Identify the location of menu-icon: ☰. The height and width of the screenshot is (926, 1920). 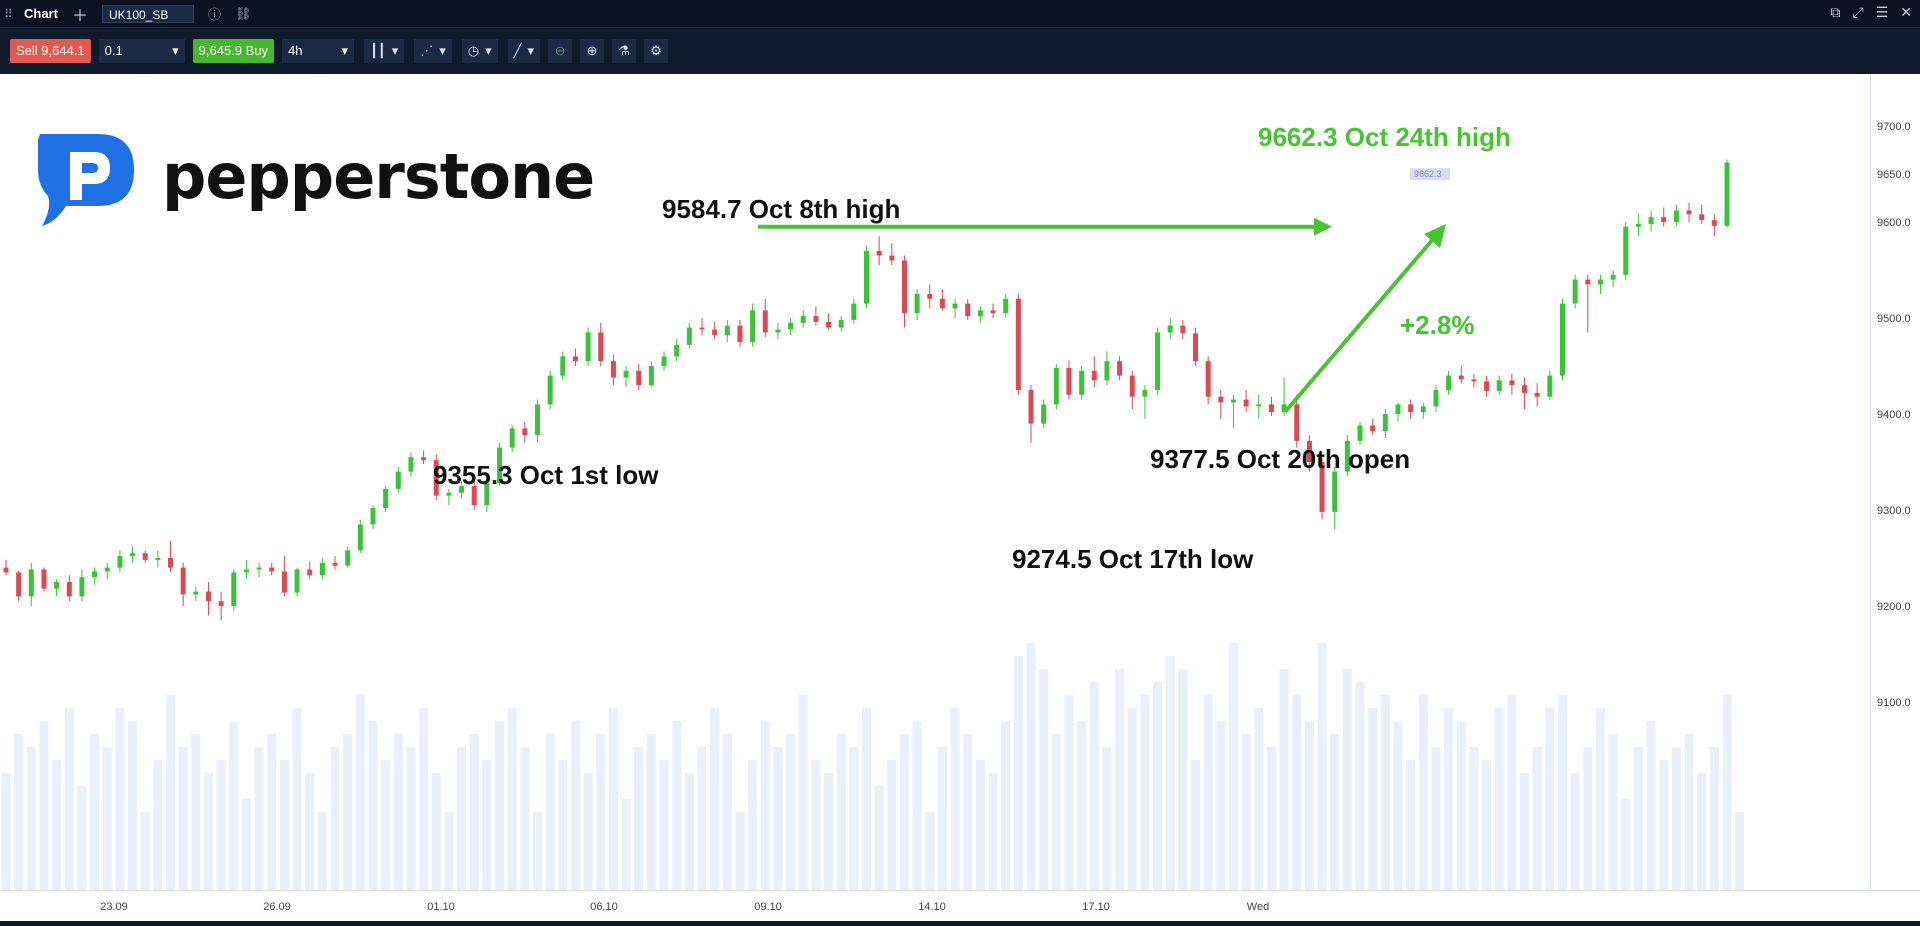
(1882, 12).